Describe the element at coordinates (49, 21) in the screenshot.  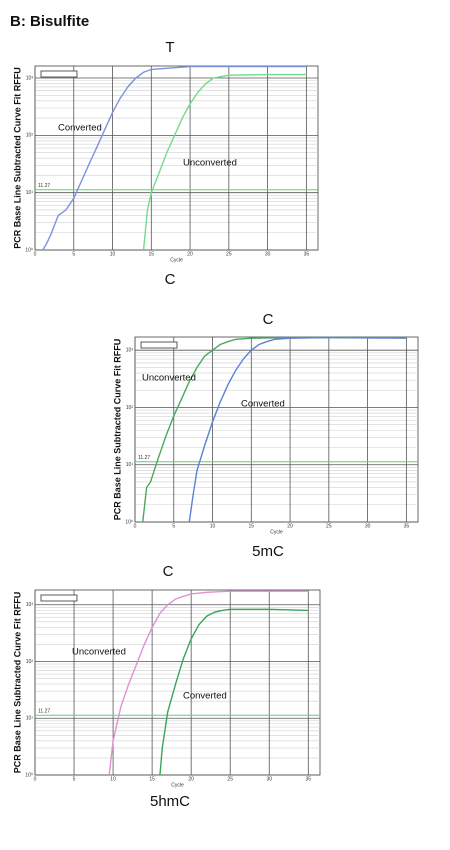
I see `figure-title: B: Bisulfite` at that location.